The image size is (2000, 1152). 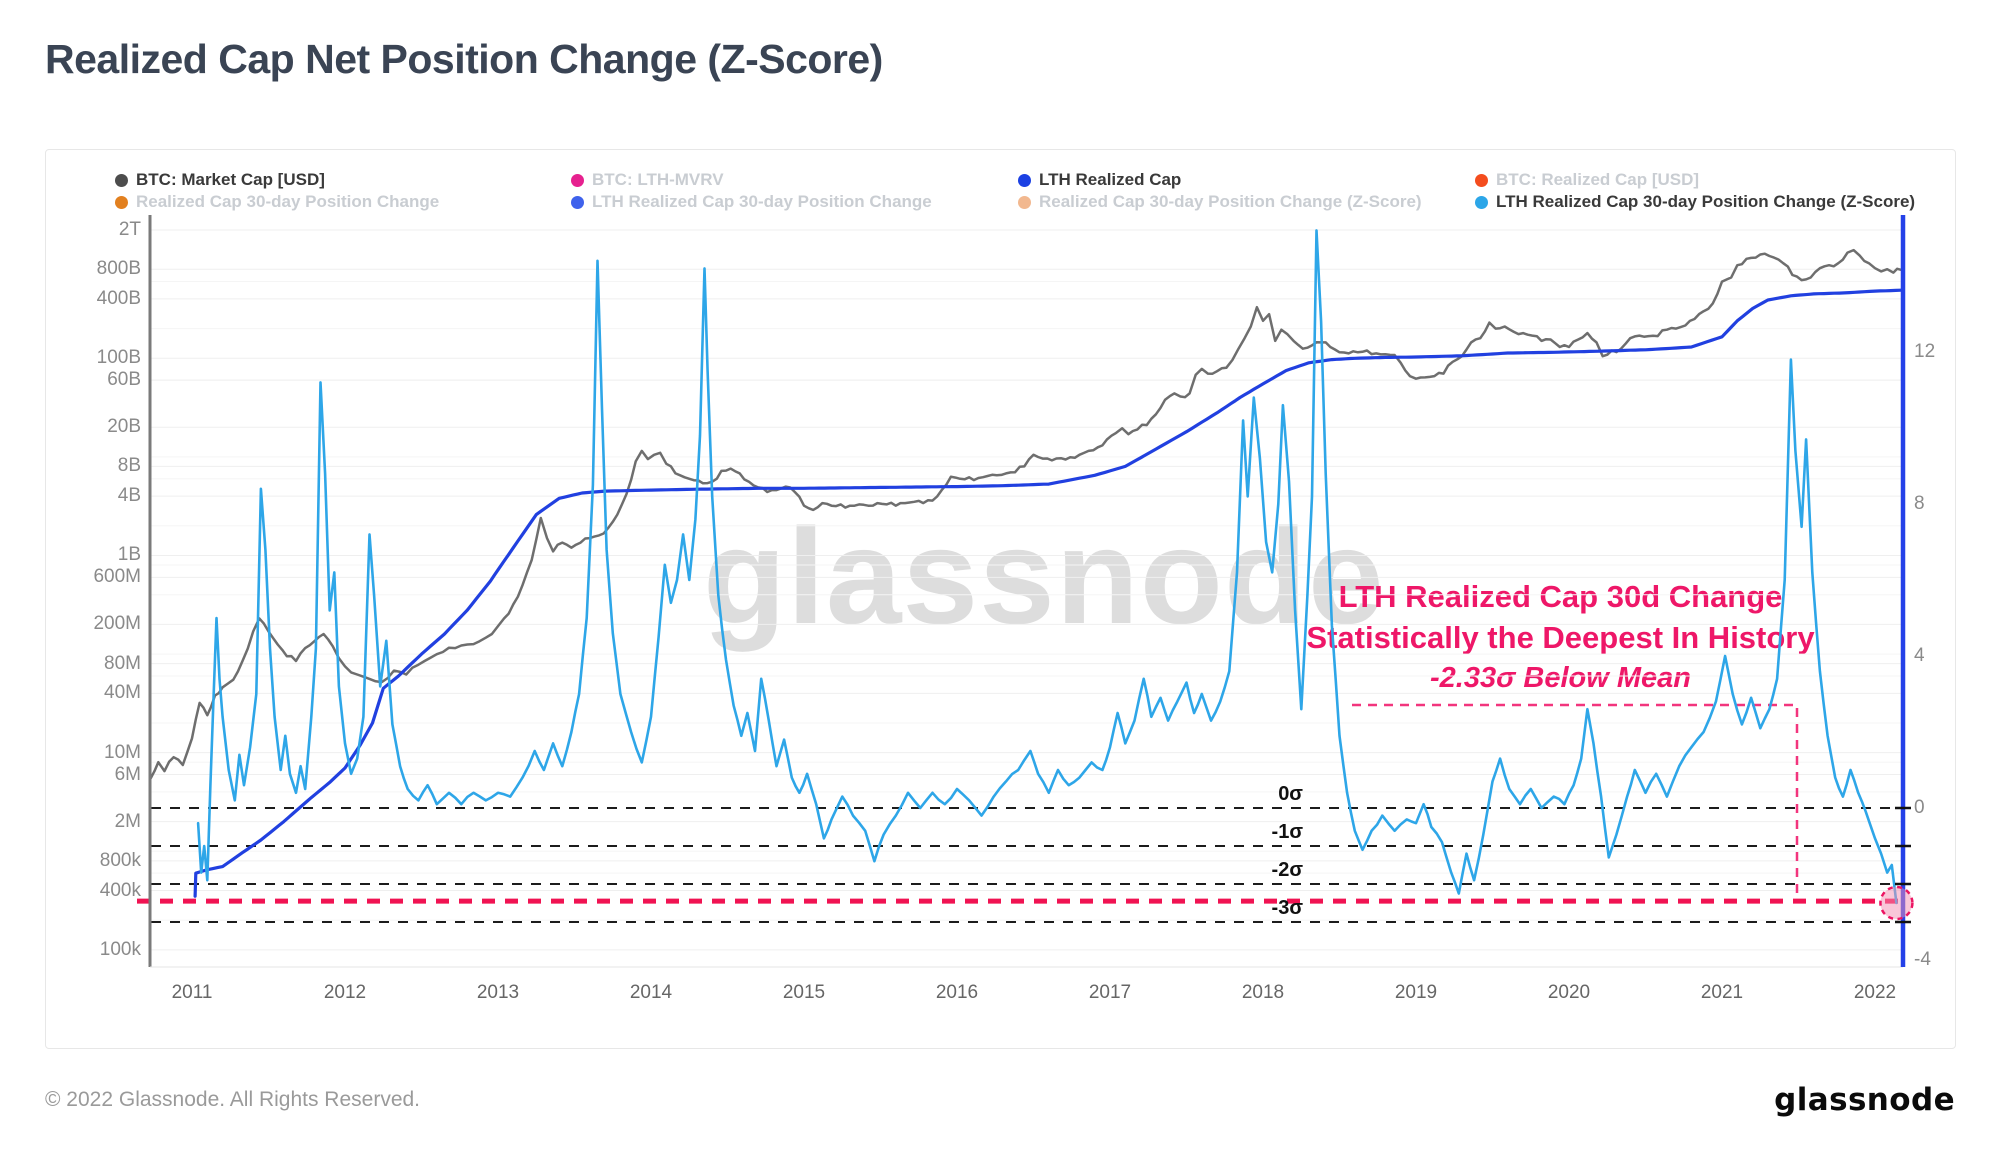 I want to click on legend-item-btc-market-cap-usd: BTC: Market Cap [USD], so click(x=220, y=180).